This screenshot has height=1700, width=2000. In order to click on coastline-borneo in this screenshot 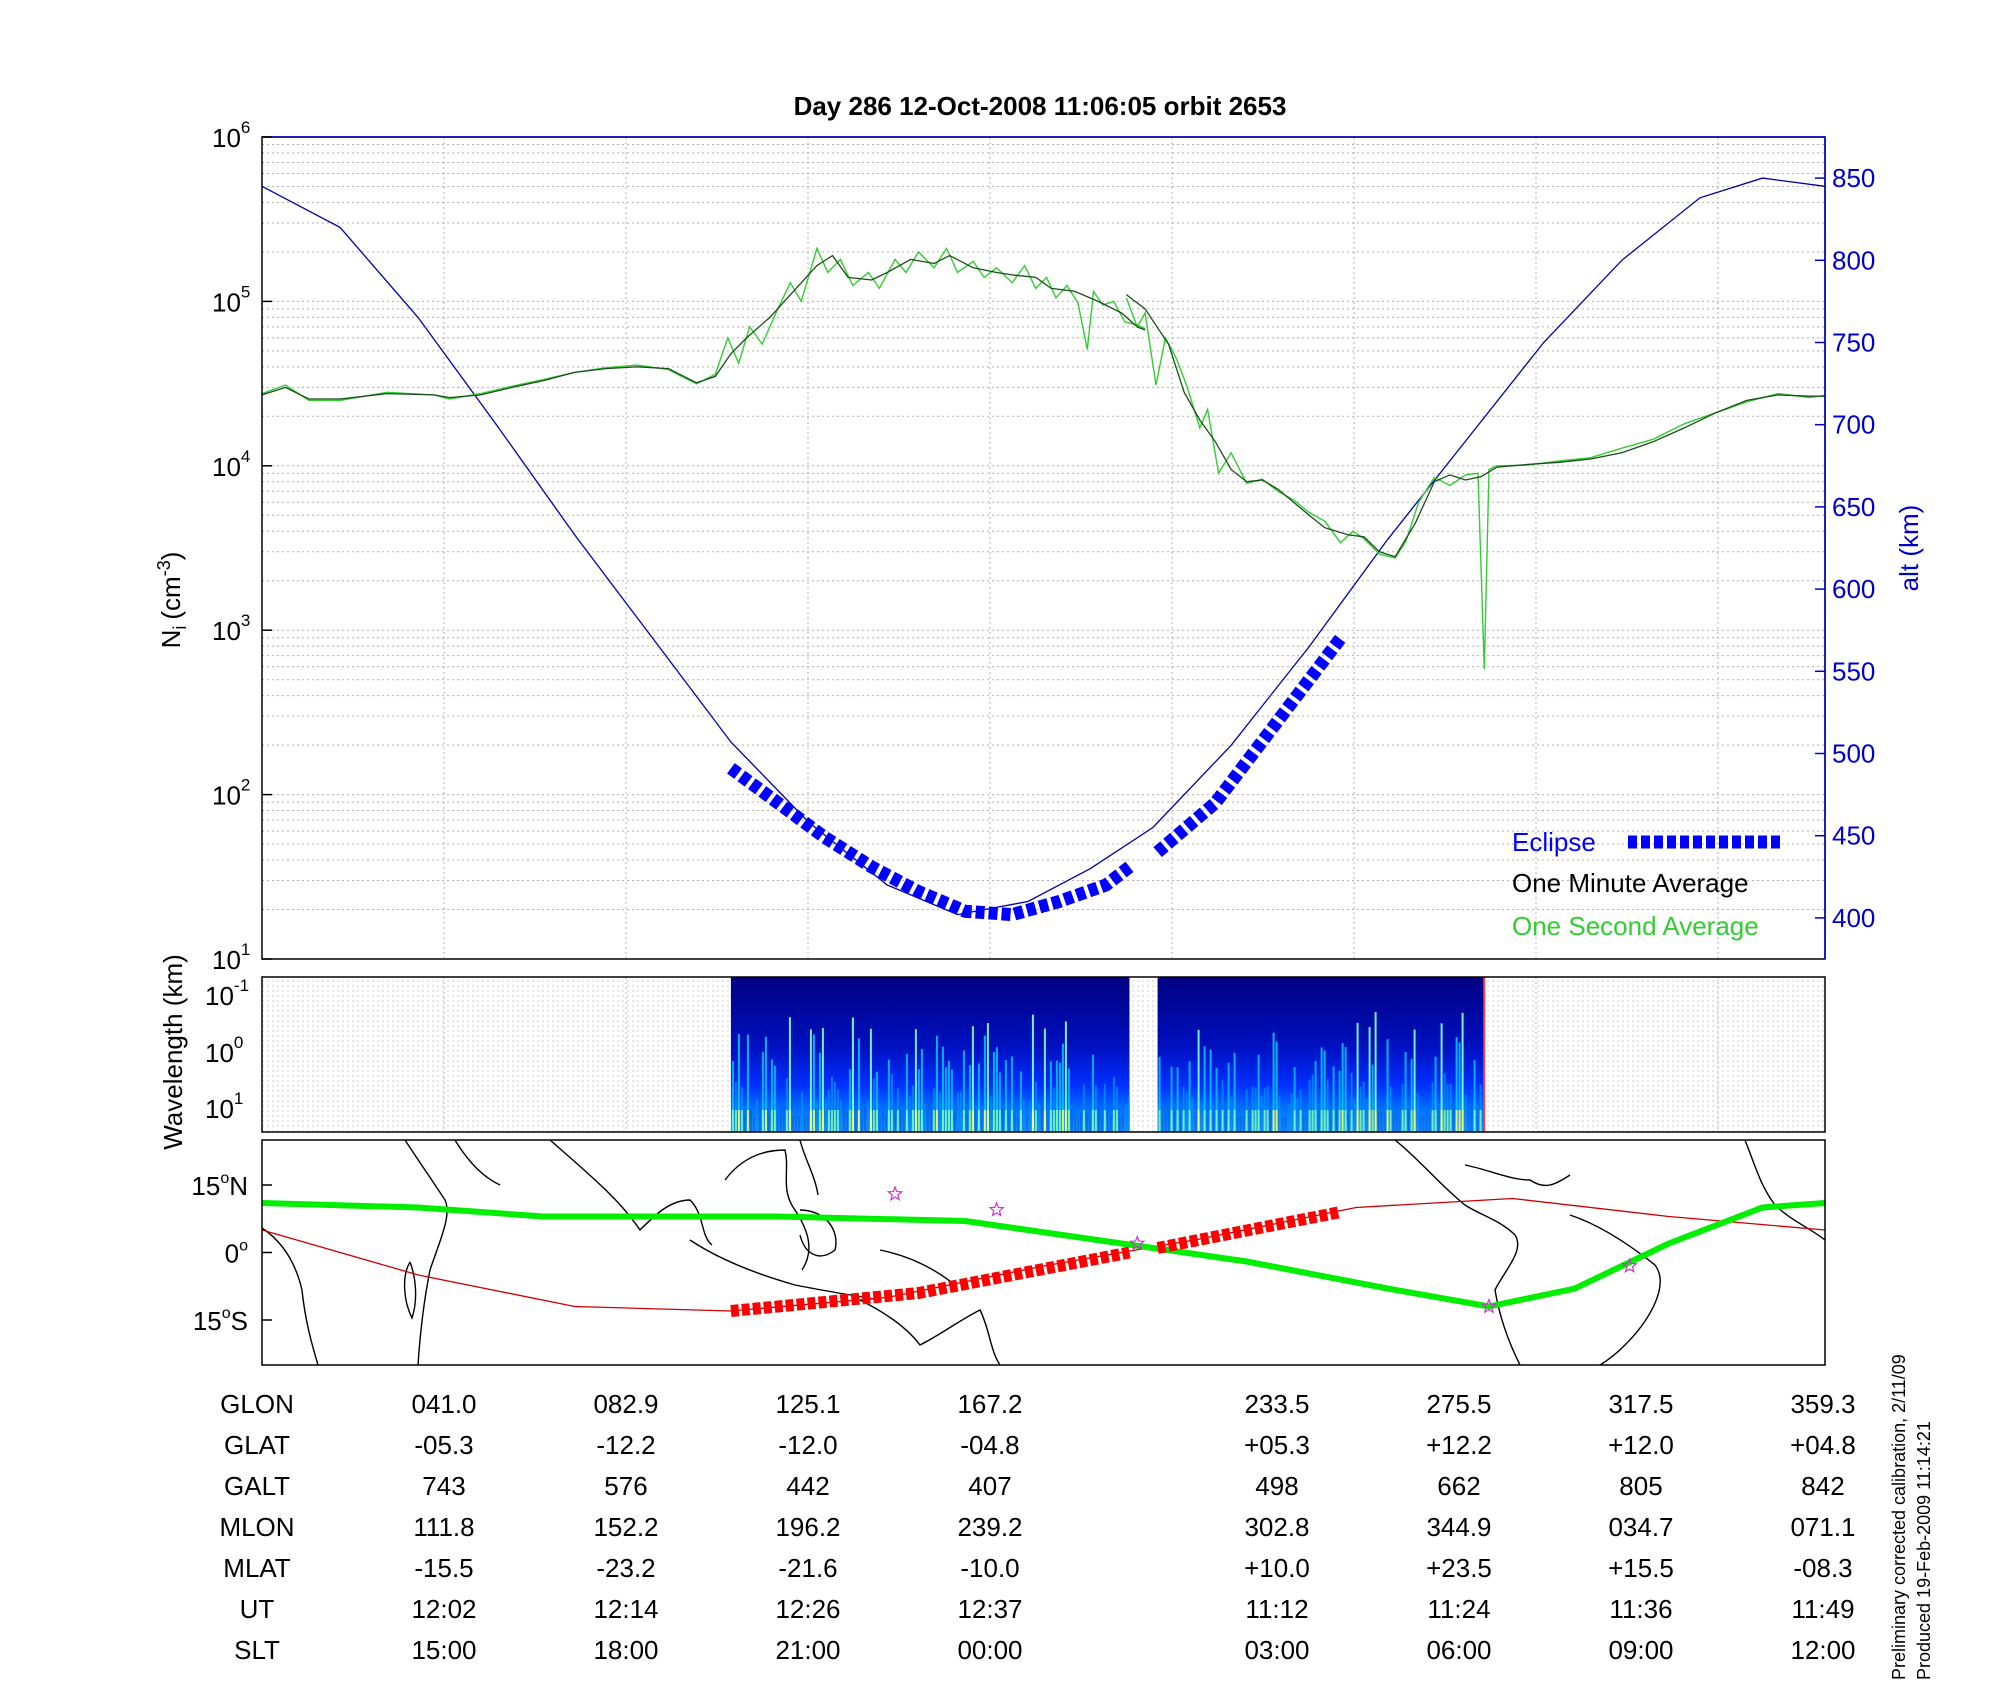, I will do `click(818, 1233)`.